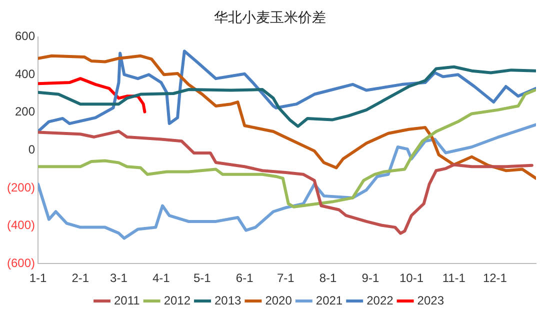 This screenshot has width=550, height=321. Describe the element at coordinates (32, 149) in the screenshot. I see `y-tick-label: 0` at that location.